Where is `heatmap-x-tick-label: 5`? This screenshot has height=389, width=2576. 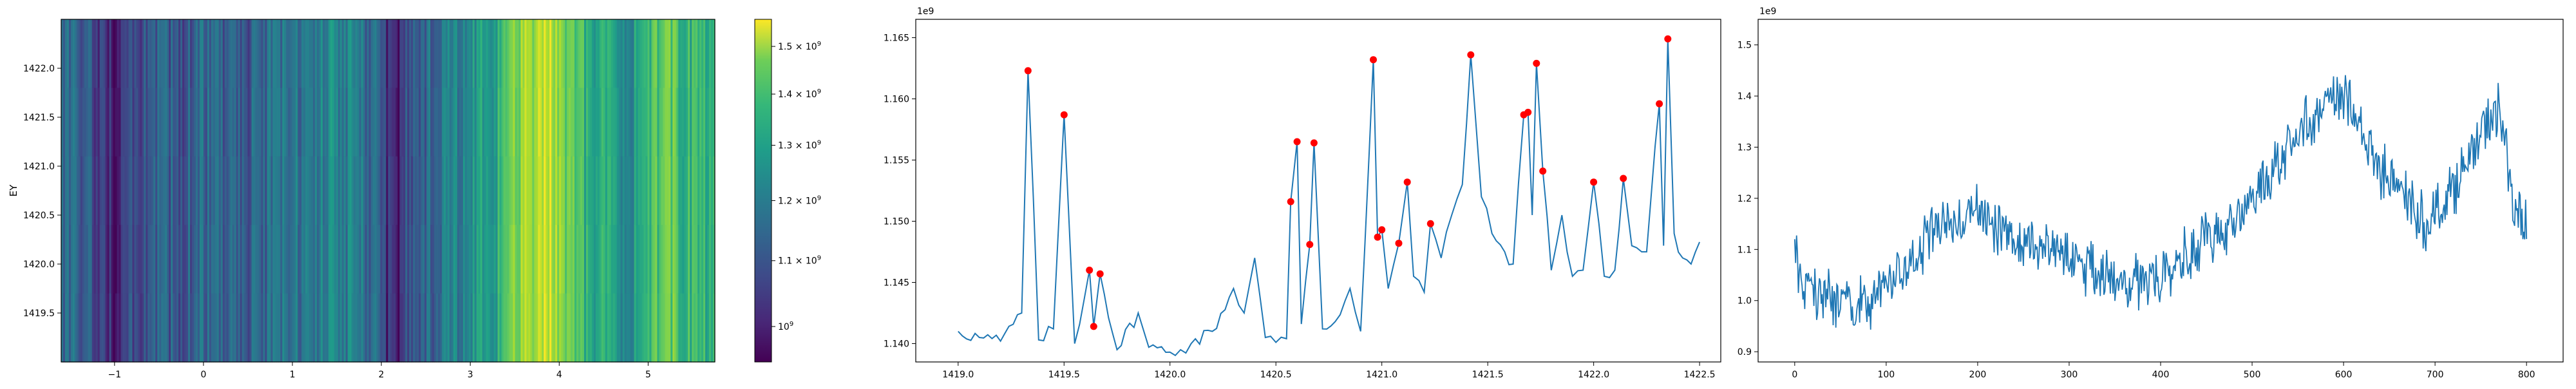 heatmap-x-tick-label: 5 is located at coordinates (648, 375).